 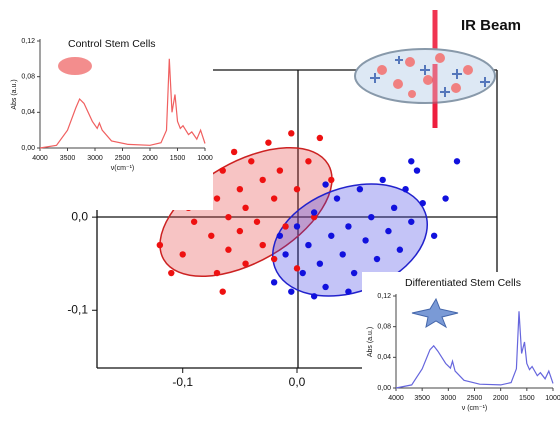 I want to click on cells, so click(x=425, y=75).